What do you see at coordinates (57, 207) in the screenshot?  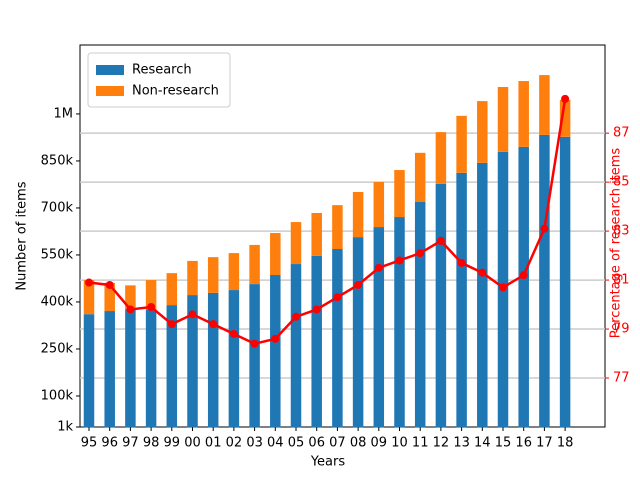 I see `y-tick-label: 700k` at bounding box center [57, 207].